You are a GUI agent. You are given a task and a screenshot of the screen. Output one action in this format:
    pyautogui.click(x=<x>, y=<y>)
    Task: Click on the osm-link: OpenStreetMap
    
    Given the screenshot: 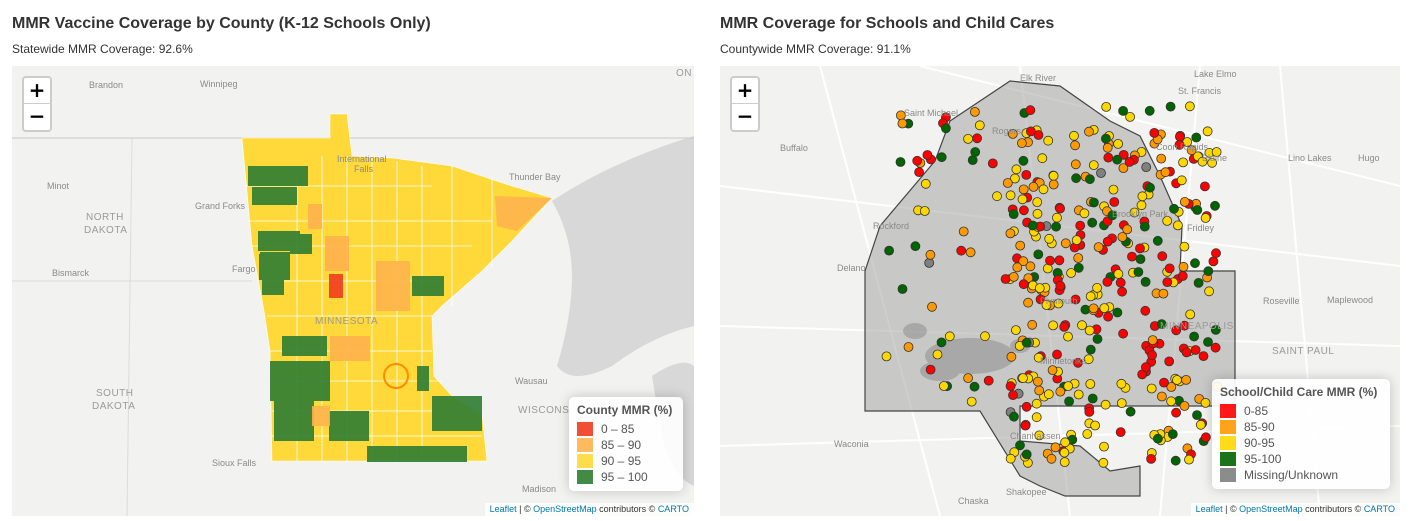 What is the action you would take?
    pyautogui.click(x=565, y=509)
    